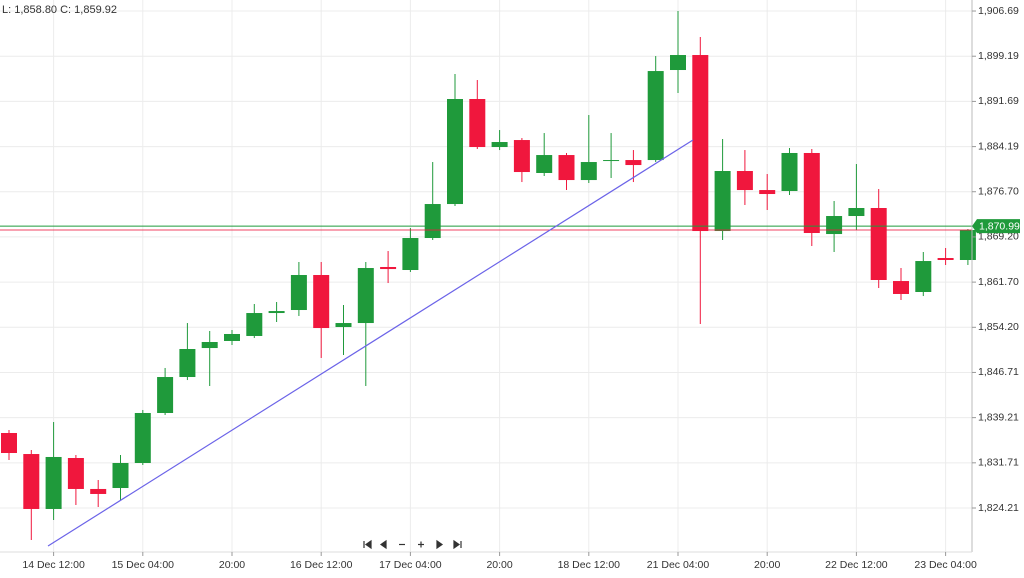 The width and height of the screenshot is (1024, 578). Describe the element at coordinates (321, 565) in the screenshot. I see `x-tick-label: 16 Dec 12:00` at that location.